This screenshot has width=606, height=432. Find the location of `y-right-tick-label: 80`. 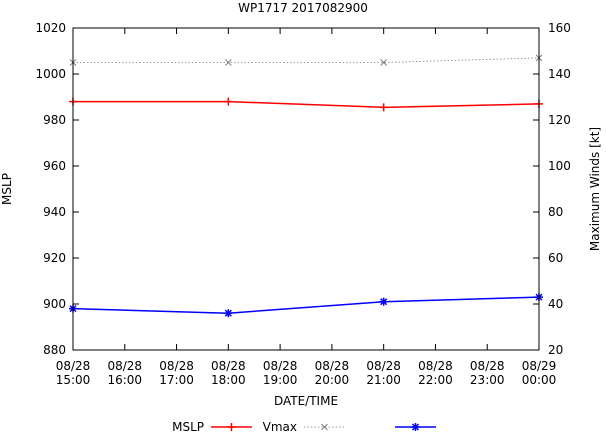

y-right-tick-label: 80 is located at coordinates (555, 212).